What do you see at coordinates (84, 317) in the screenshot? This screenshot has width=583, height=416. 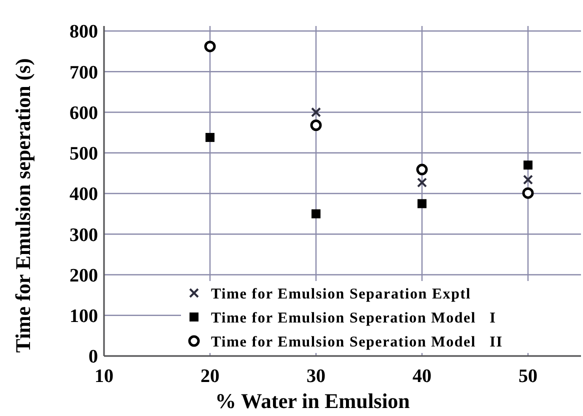 I see `y-tick-label: 100` at bounding box center [84, 317].